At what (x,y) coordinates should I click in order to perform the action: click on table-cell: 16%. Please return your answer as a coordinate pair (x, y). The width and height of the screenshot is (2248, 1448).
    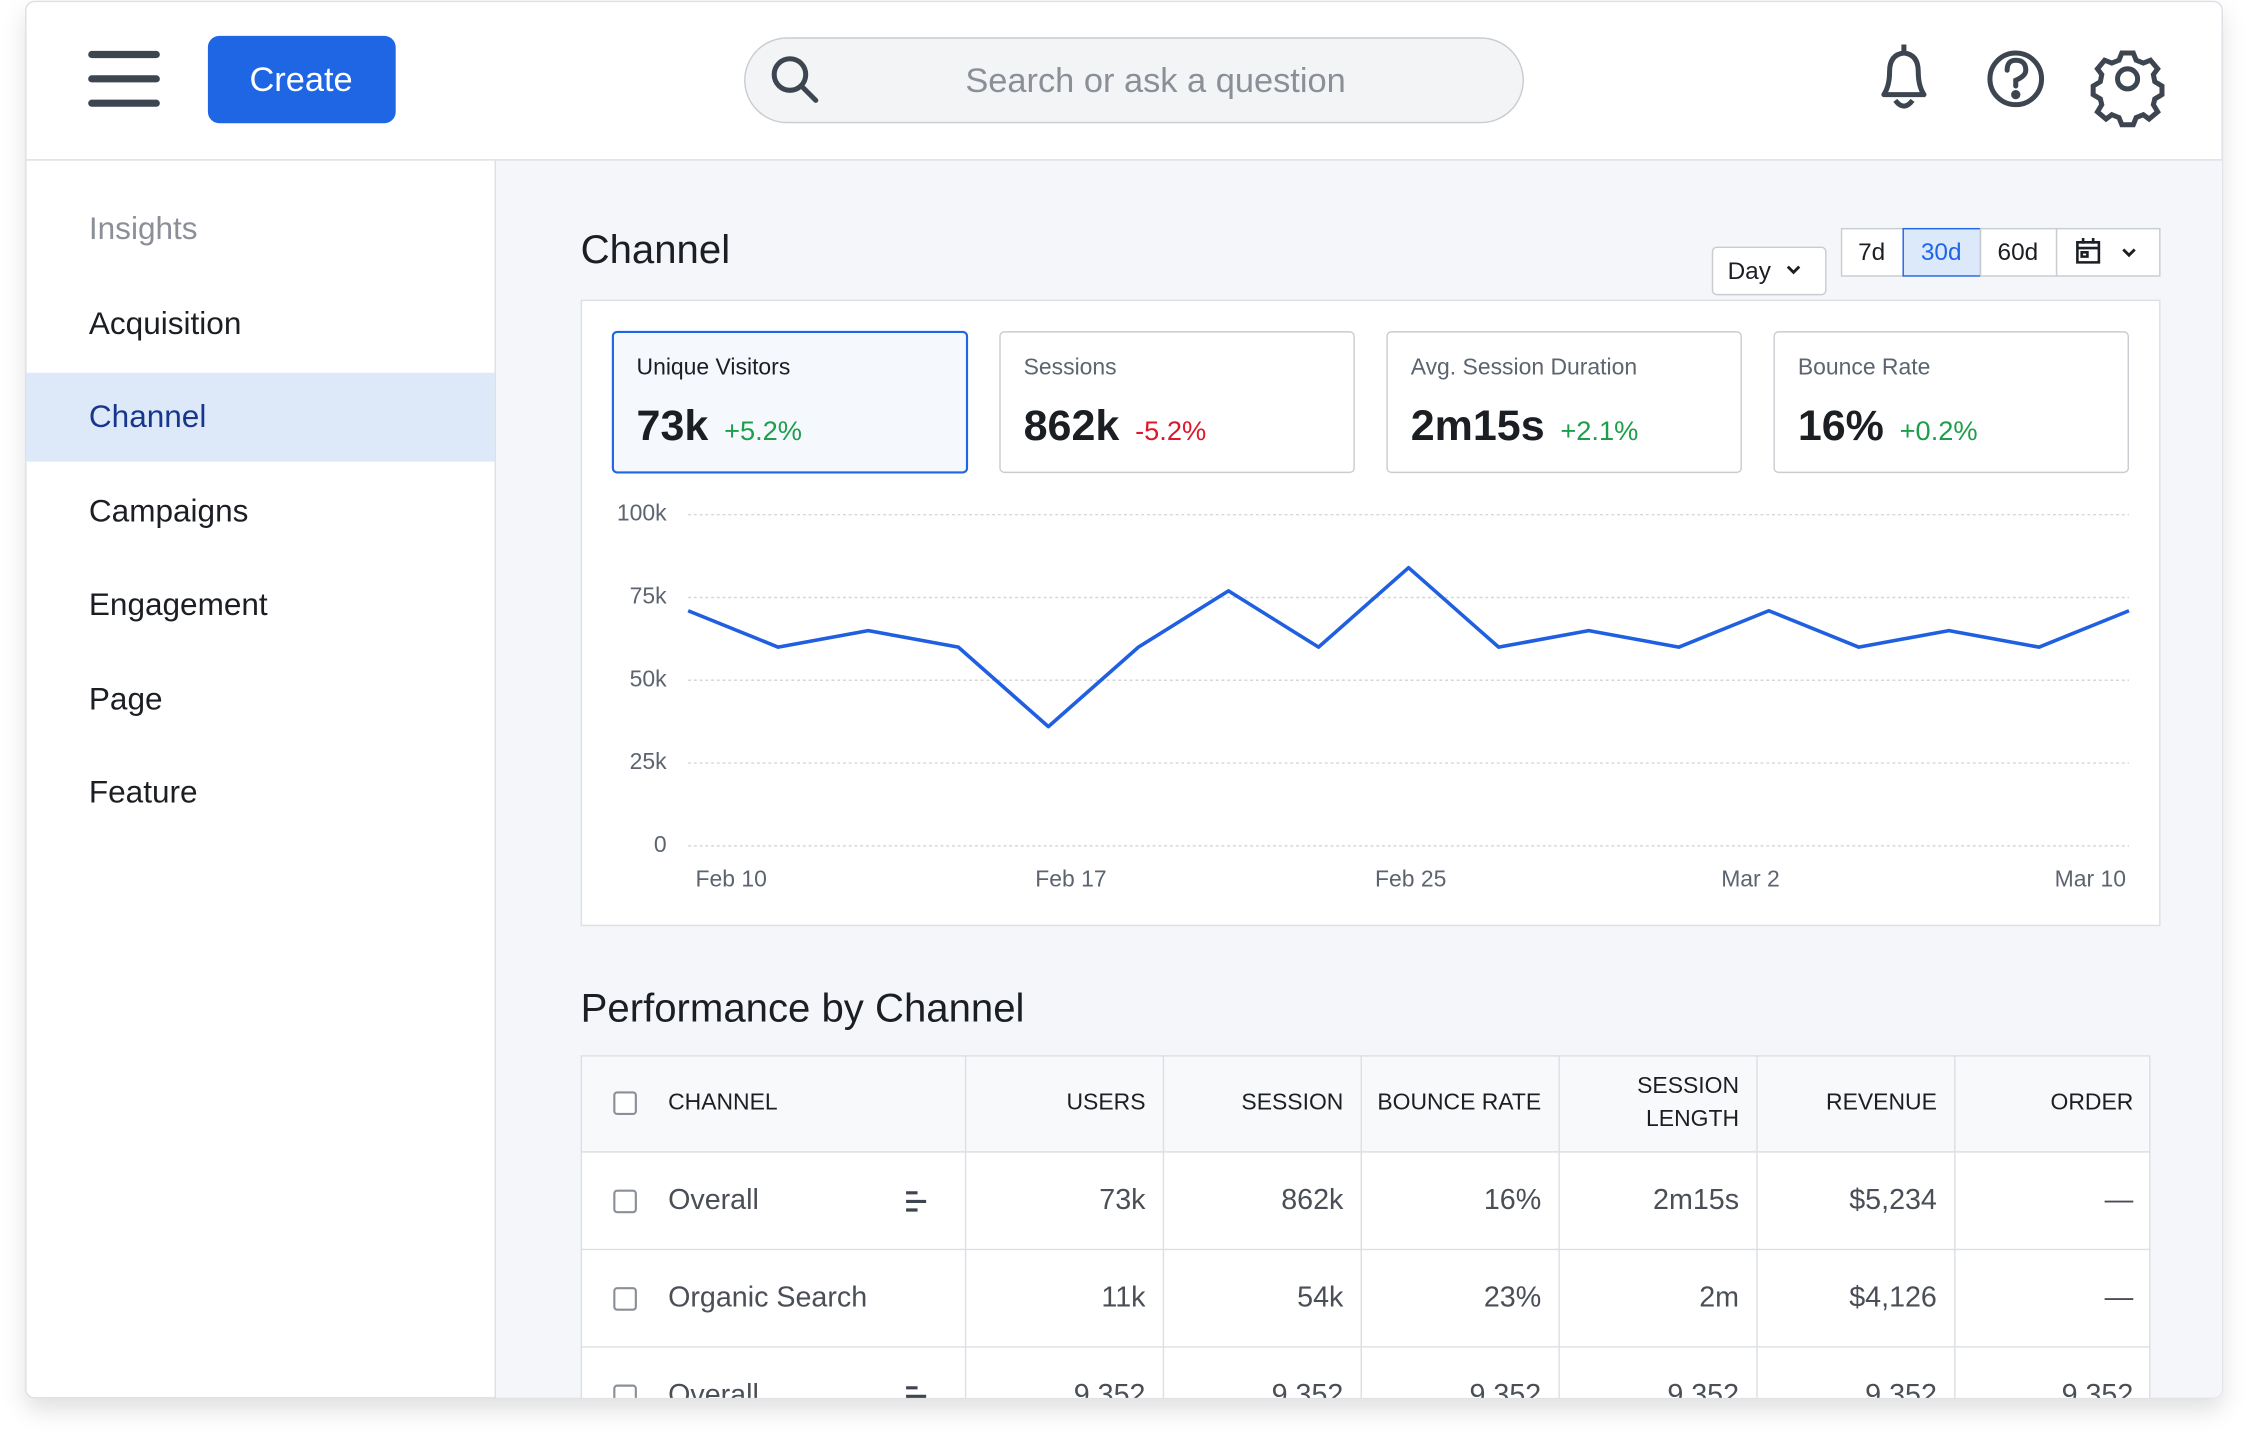
    Looking at the image, I should click on (1512, 1200).